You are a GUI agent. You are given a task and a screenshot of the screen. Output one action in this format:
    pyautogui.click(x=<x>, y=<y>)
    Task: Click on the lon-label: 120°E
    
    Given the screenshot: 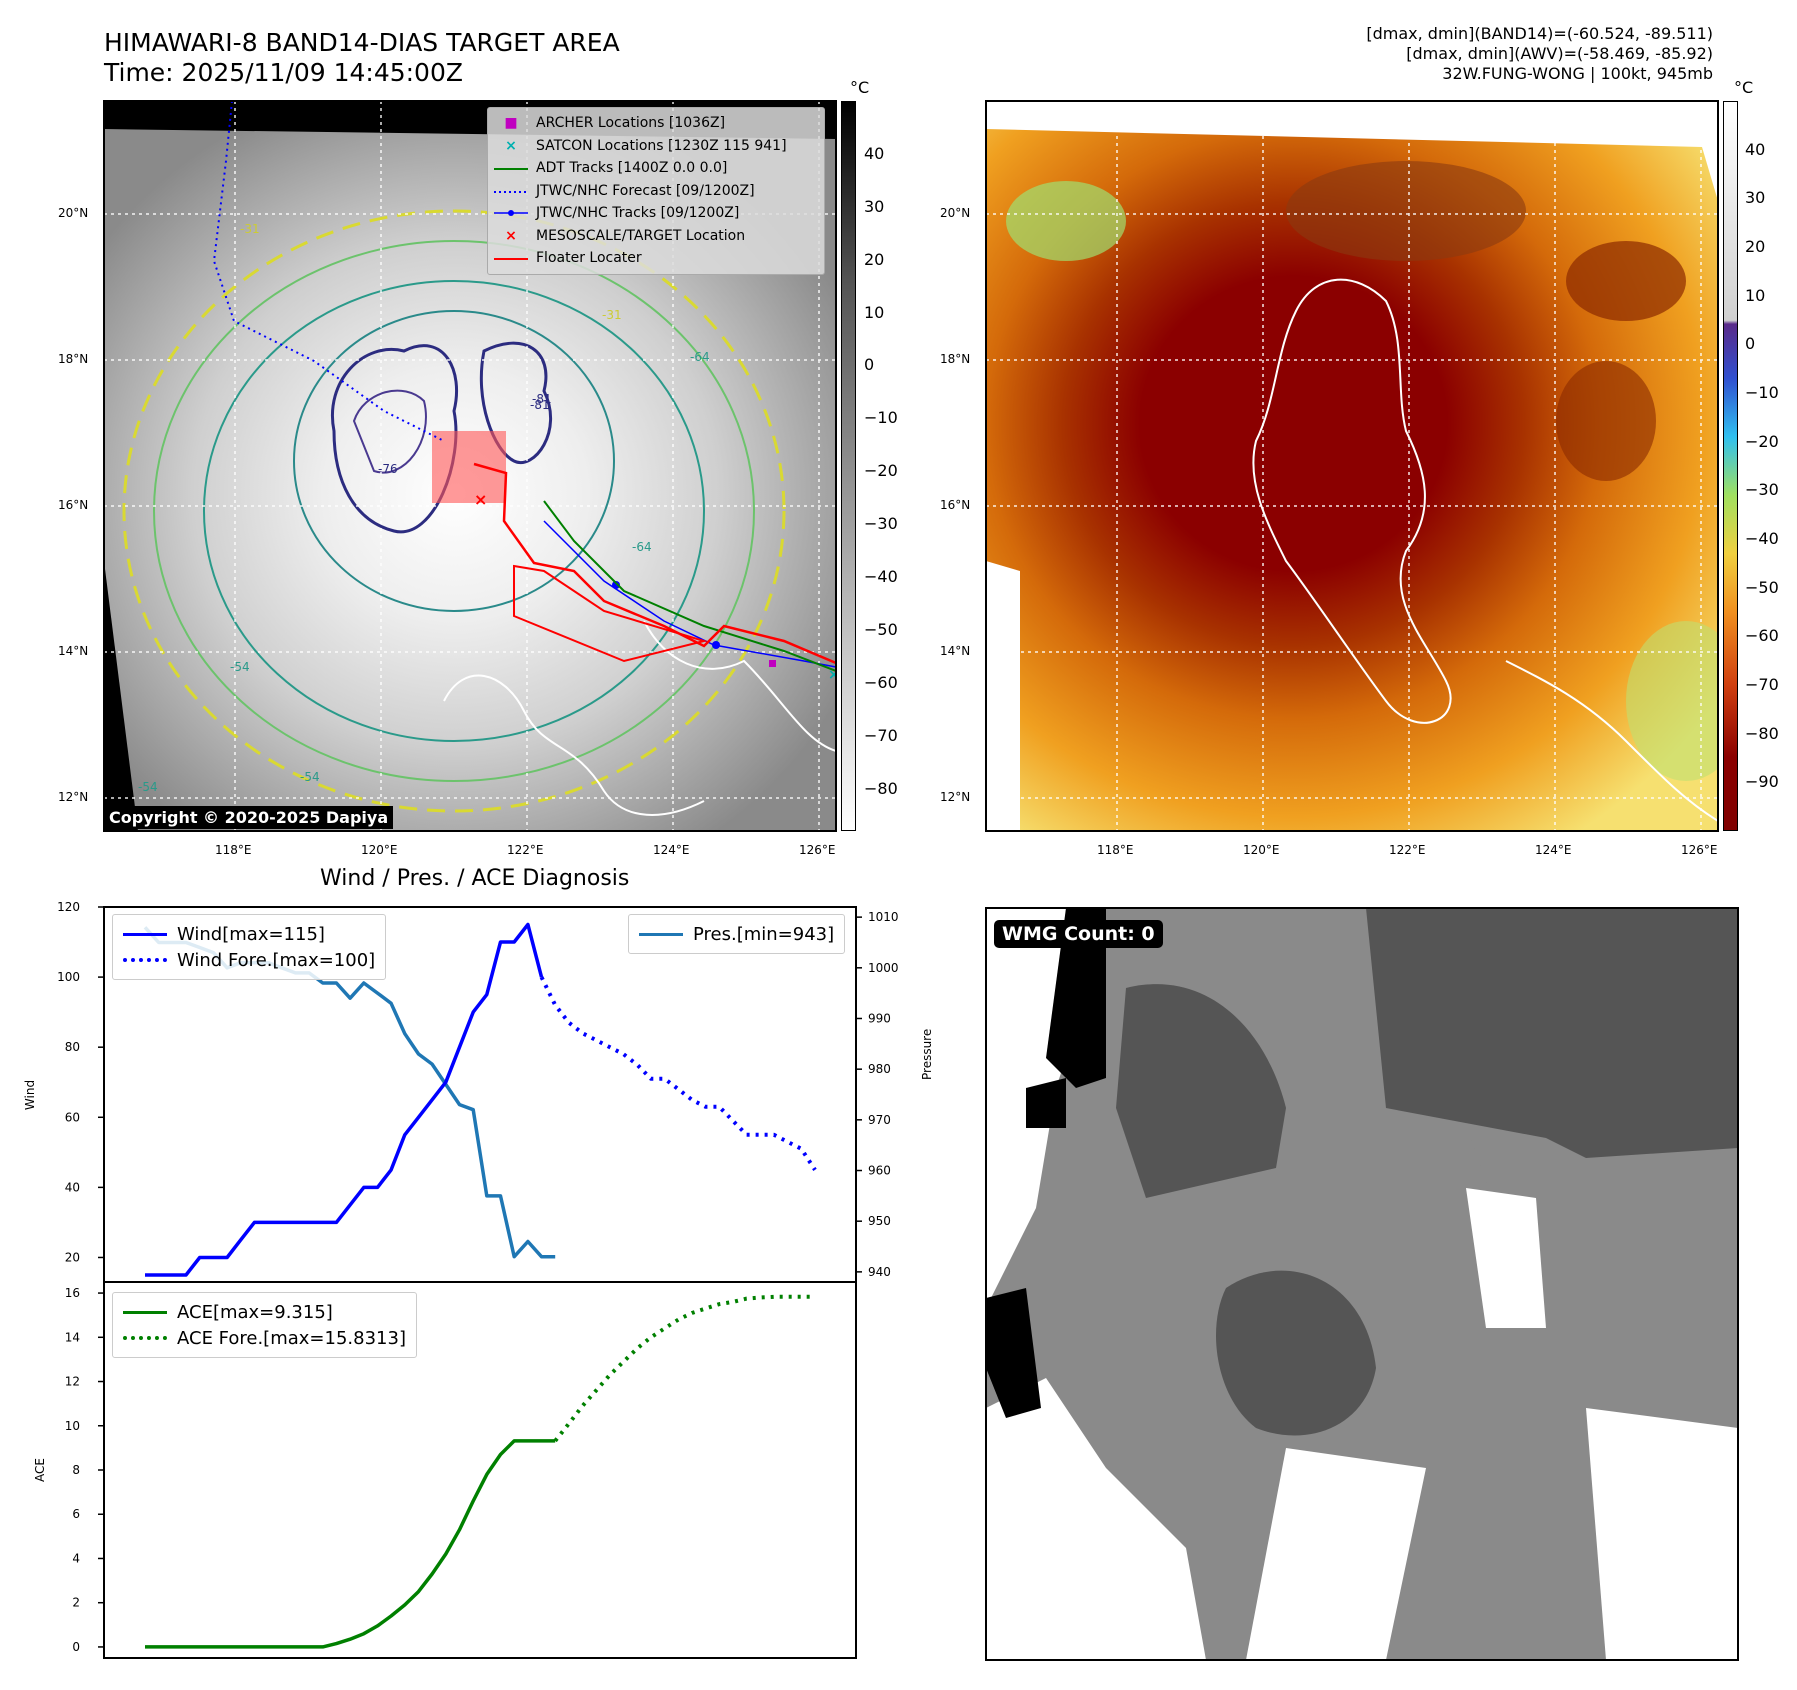 What is the action you would take?
    pyautogui.click(x=1261, y=850)
    